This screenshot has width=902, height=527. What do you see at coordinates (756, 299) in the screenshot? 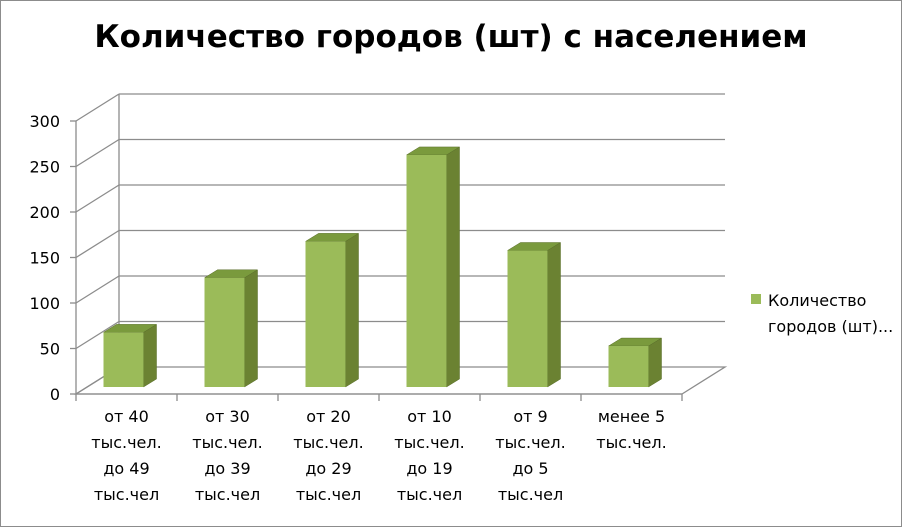
I see `legend-swatch` at bounding box center [756, 299].